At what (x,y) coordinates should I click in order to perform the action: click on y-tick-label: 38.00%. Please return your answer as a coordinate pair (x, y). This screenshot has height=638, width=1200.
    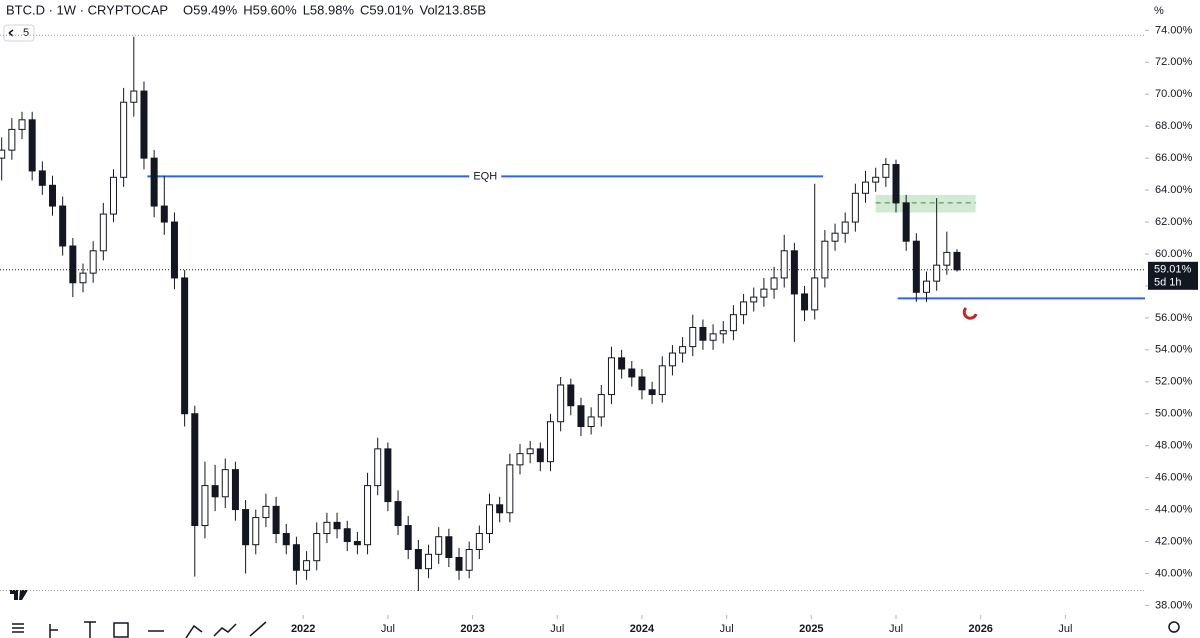
    Looking at the image, I should click on (1174, 605).